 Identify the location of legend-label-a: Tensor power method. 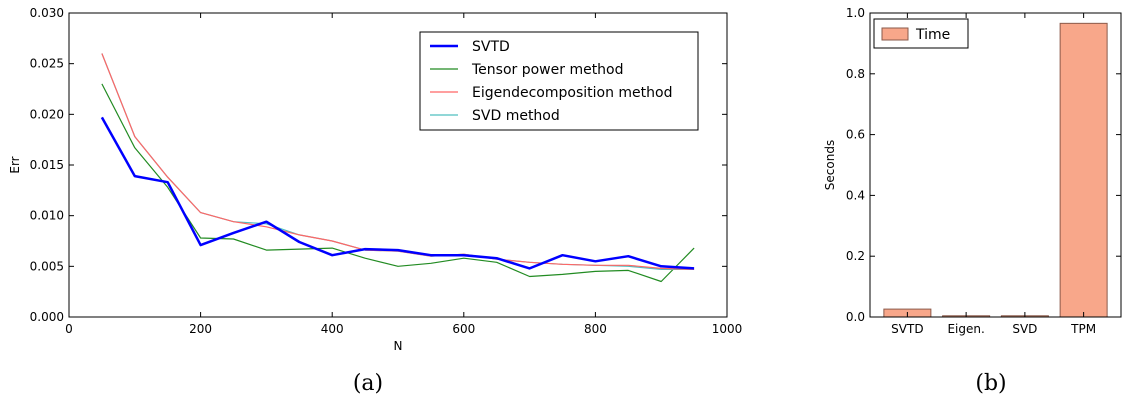
(547, 70).